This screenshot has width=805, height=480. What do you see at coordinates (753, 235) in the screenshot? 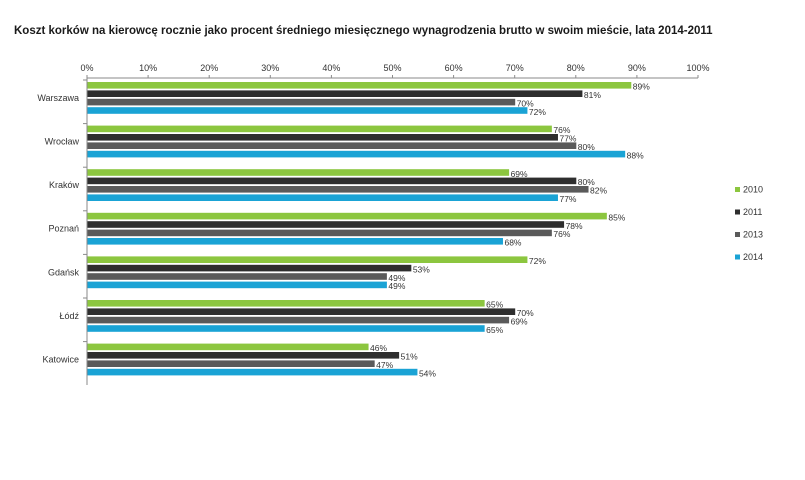
I see `legend-label: 2013` at bounding box center [753, 235].